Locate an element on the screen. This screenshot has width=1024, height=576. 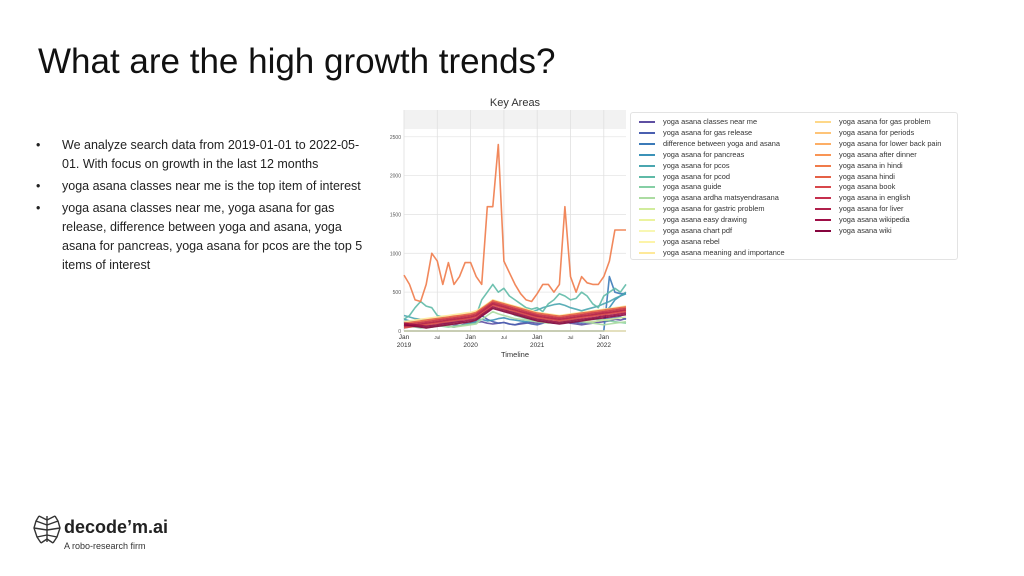
legend-label: yoga asana ardha matsyendrasana is located at coordinates (721, 198).